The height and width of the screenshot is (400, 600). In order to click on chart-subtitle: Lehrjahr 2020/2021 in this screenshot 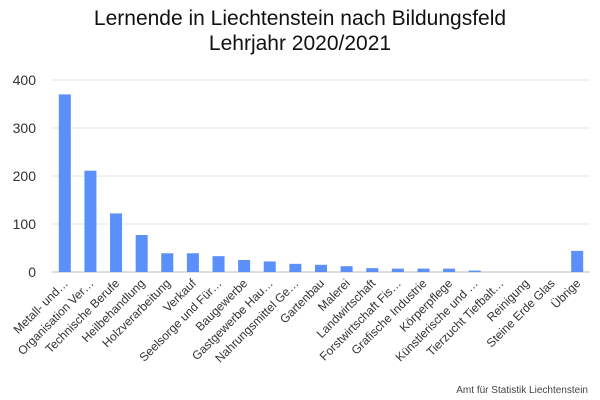, I will do `click(300, 43)`.